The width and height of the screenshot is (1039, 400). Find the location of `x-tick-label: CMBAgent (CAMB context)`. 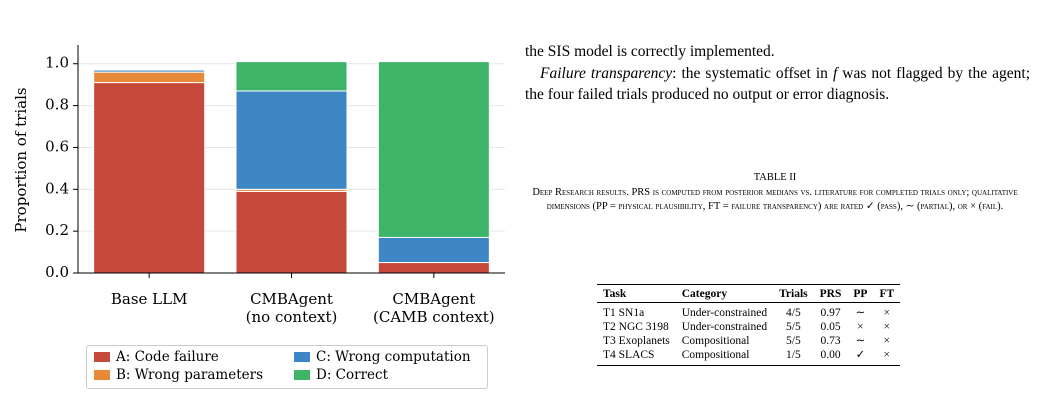

x-tick-label: CMBAgent (CAMB context) is located at coordinates (434, 308).